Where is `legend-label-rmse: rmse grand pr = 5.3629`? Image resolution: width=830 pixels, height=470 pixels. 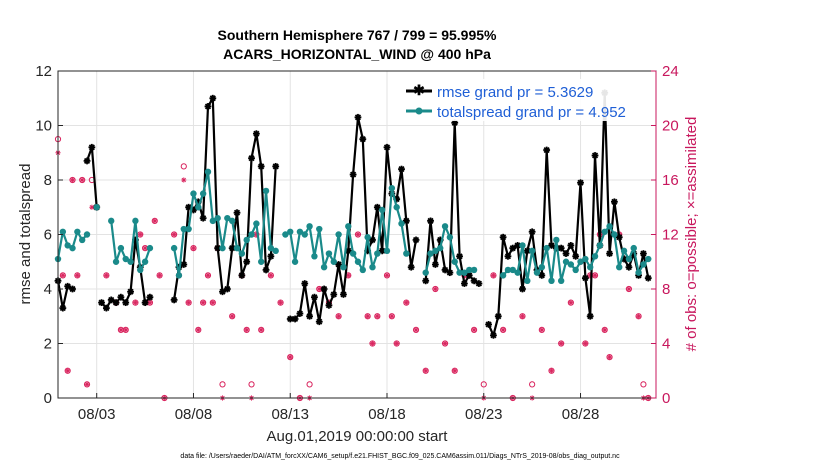 legend-label-rmse: rmse grand pr = 5.3629 is located at coordinates (515, 92).